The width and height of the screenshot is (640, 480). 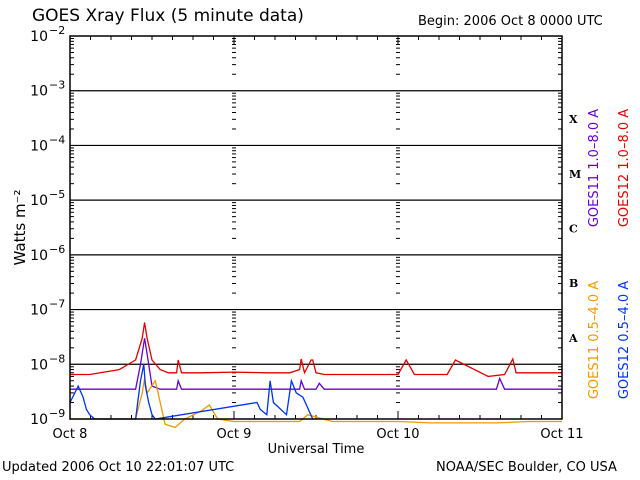 I want to click on y-tick-exponent: −8, so click(x=57, y=358).